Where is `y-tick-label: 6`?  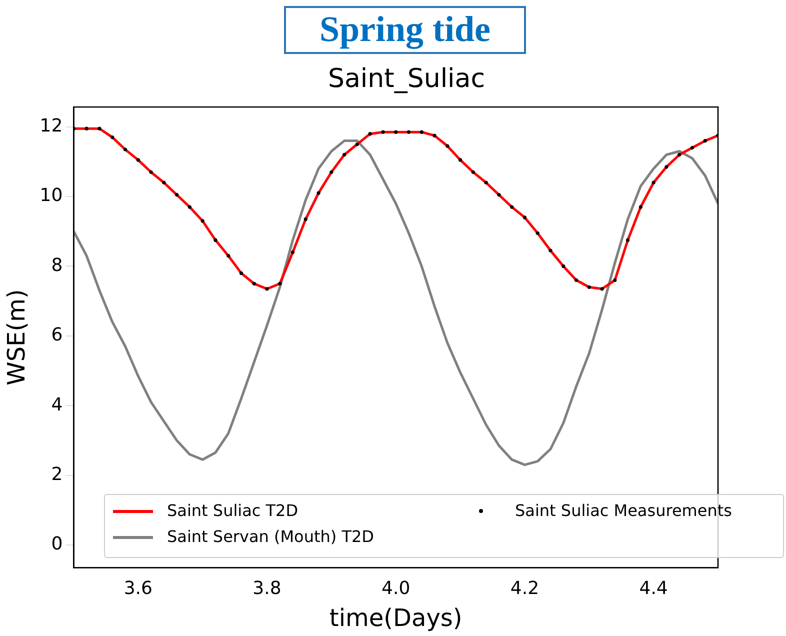
y-tick-label: 6 is located at coordinates (57, 335).